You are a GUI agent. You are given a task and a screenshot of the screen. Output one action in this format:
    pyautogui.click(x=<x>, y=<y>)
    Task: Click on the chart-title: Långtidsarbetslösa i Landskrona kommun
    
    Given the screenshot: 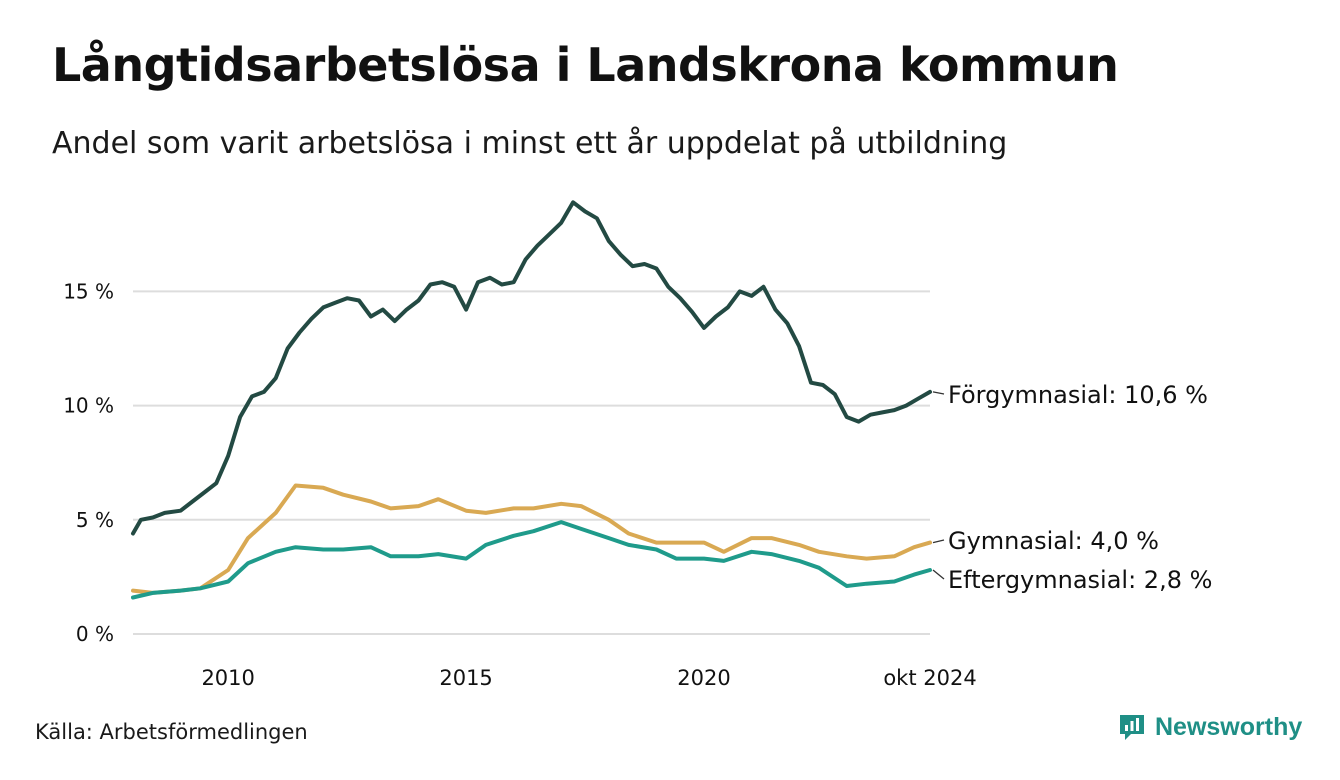 What is the action you would take?
    pyautogui.click(x=585, y=65)
    